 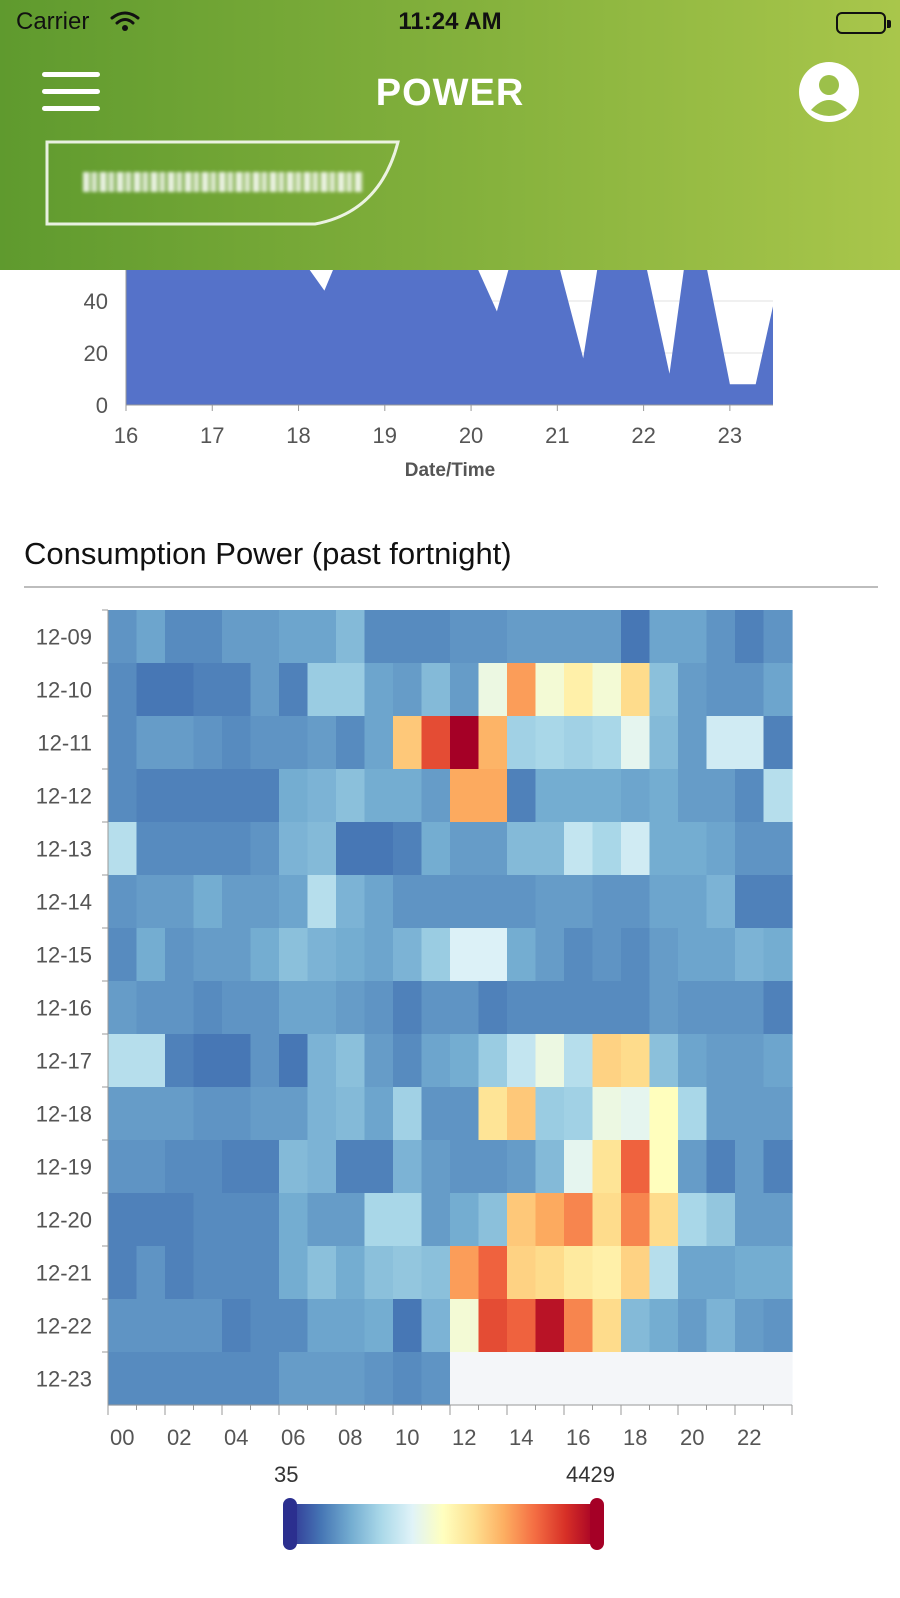 I want to click on range-max-handle, so click(x=597, y=1524).